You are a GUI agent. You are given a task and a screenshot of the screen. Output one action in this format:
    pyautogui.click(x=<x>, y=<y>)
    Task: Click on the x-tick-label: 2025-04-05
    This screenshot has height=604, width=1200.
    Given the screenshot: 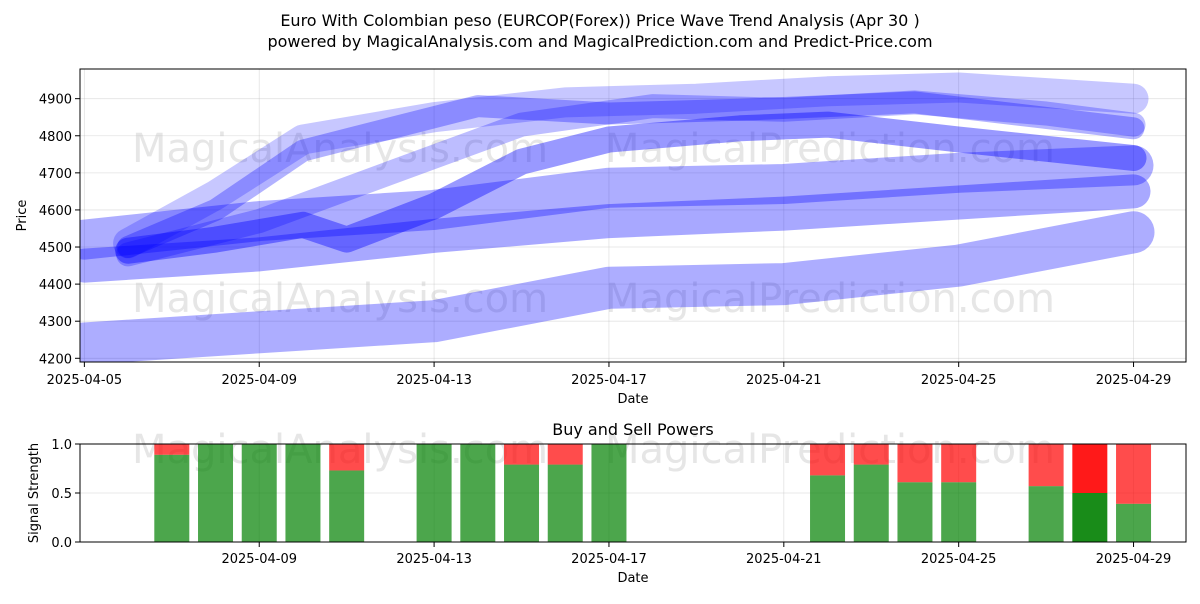 What is the action you would take?
    pyautogui.click(x=85, y=380)
    